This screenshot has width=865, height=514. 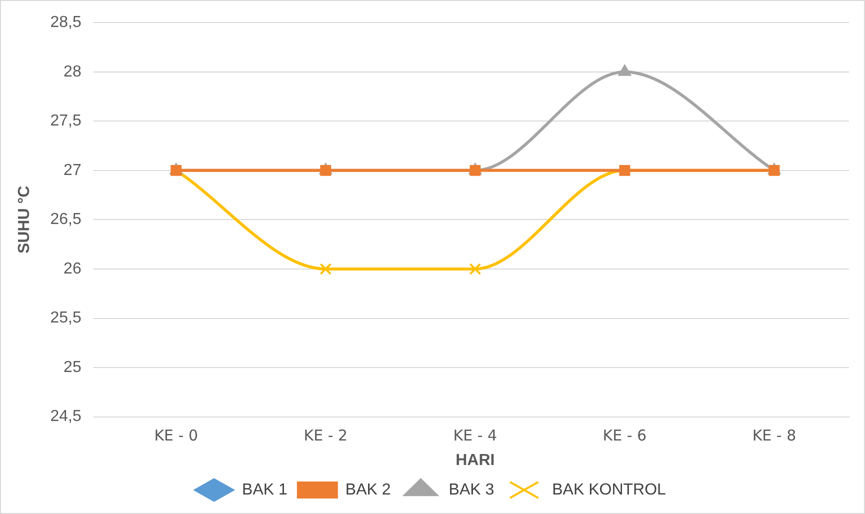 What do you see at coordinates (475, 460) in the screenshot?
I see `x-axis-title: HARI` at bounding box center [475, 460].